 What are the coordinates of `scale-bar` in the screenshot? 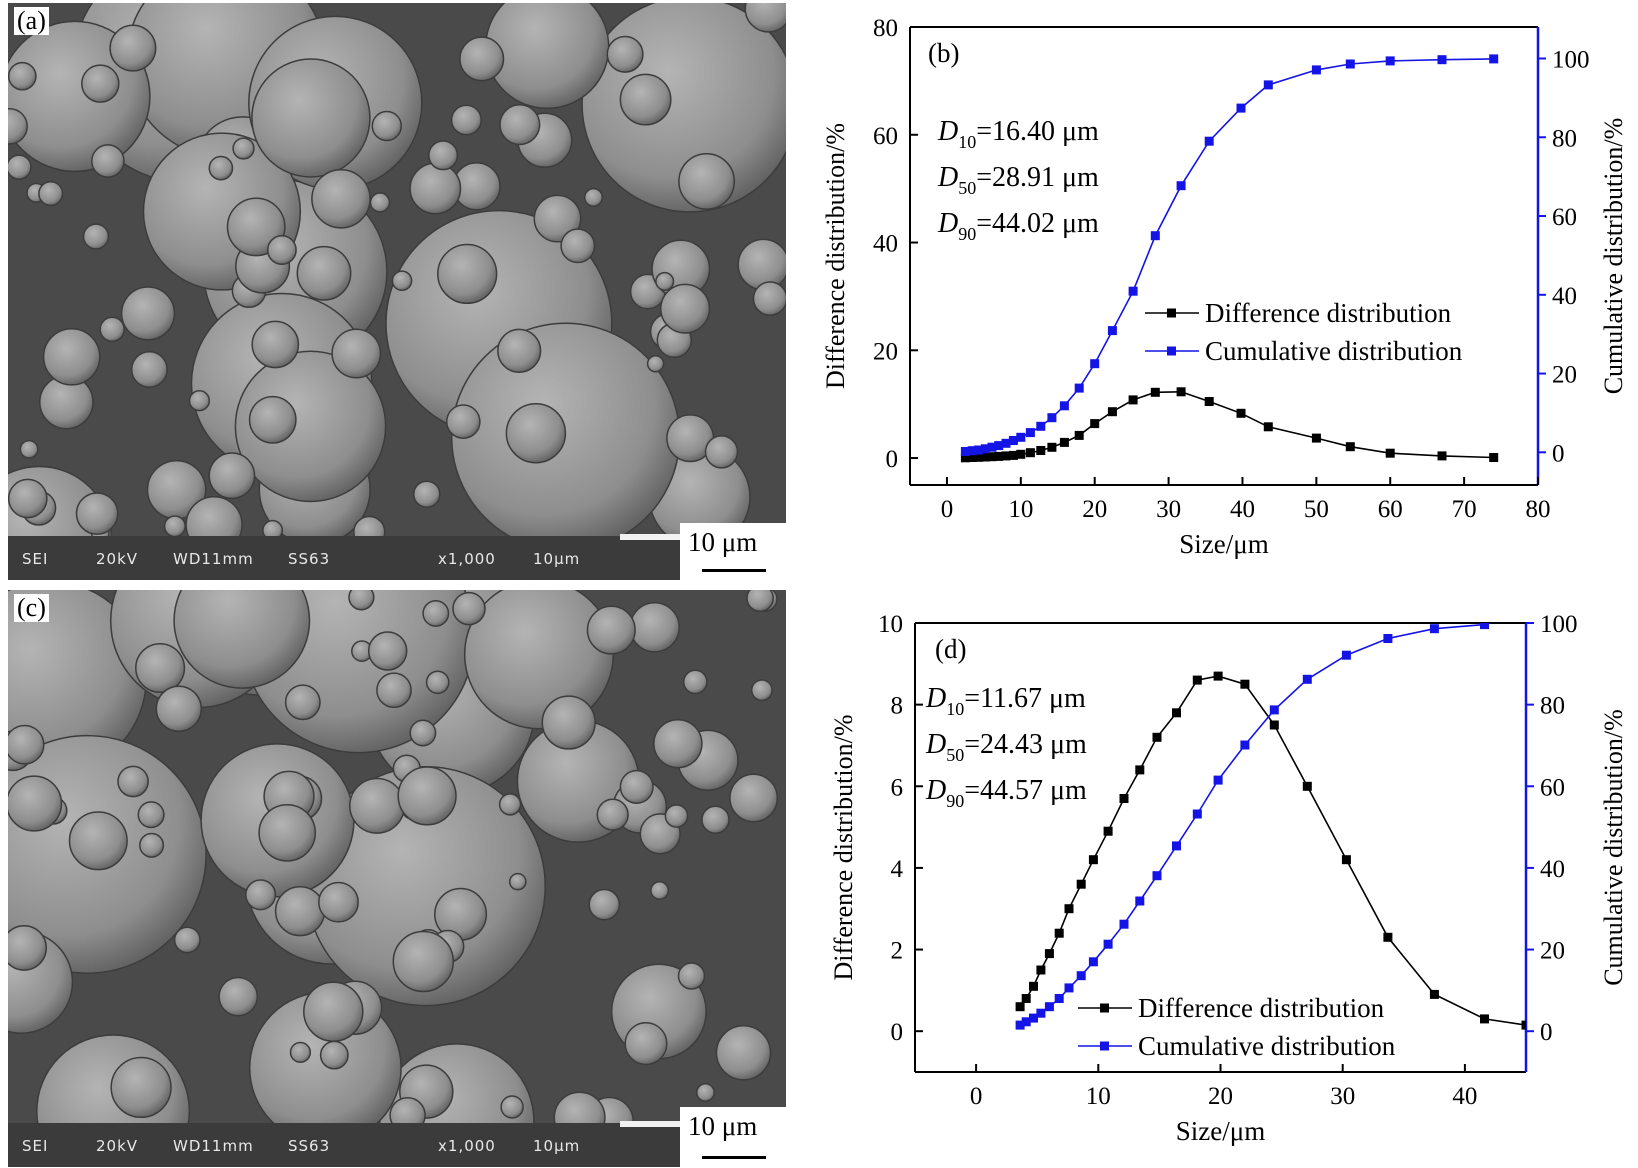 It's located at (655, 1124).